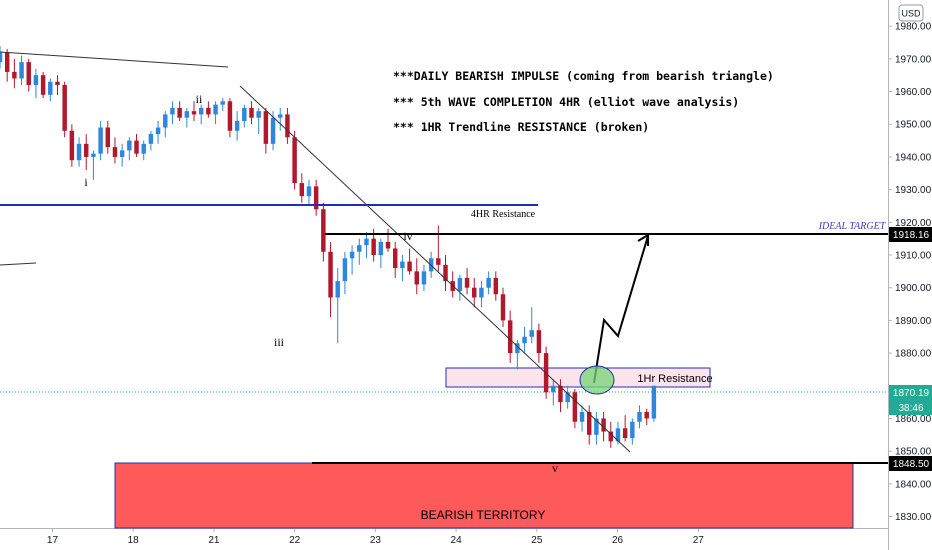 This screenshot has width=932, height=550. Describe the element at coordinates (913, 223) in the screenshot. I see `price-tick-label: 1920.00` at that location.